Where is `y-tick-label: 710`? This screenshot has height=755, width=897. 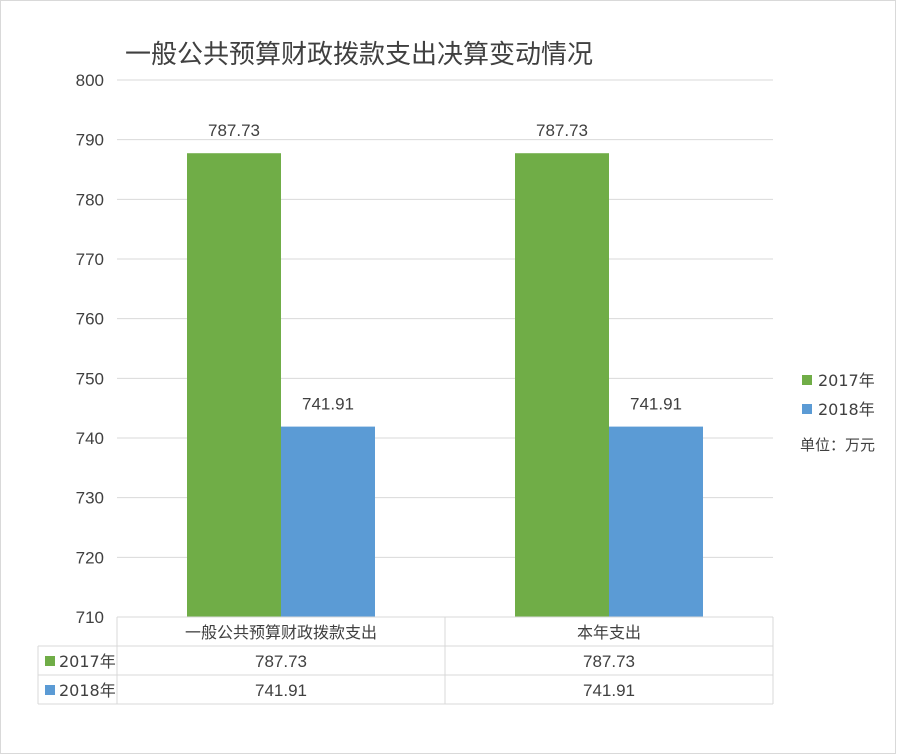 y-tick-label: 710 is located at coordinates (90, 617).